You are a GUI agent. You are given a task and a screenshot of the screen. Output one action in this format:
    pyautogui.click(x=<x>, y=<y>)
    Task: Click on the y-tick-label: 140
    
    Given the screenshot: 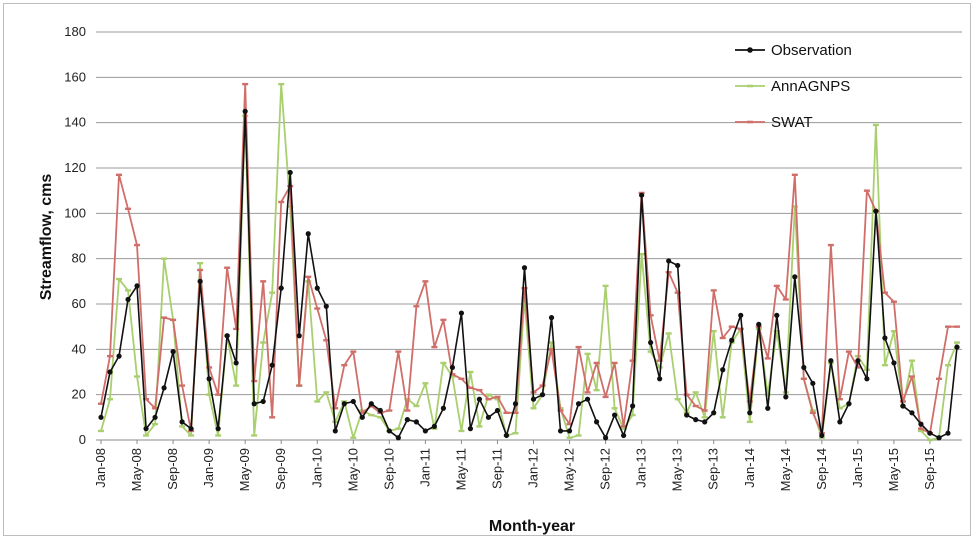 What is the action you would take?
    pyautogui.click(x=75, y=122)
    